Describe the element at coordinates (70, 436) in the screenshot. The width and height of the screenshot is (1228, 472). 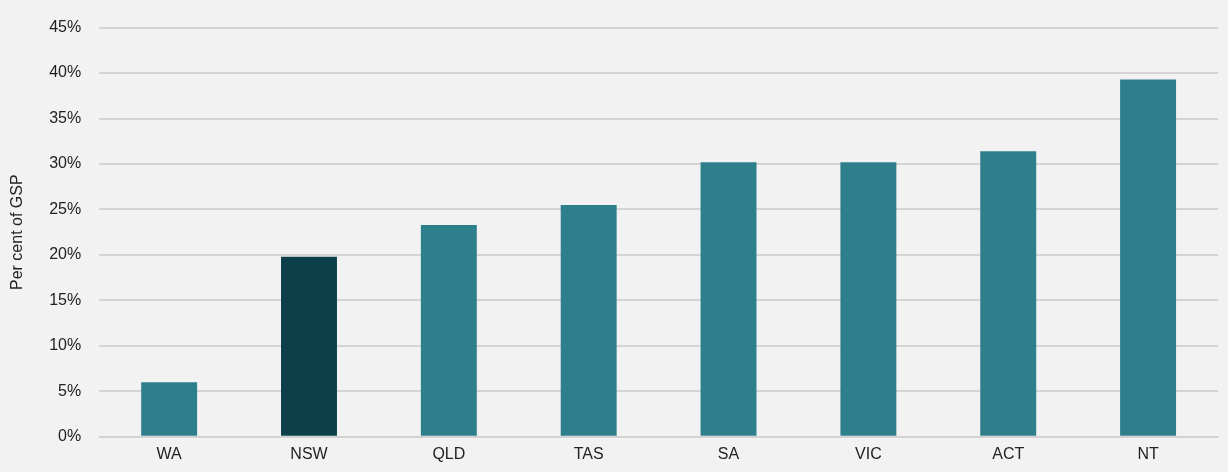
I see `y-tick-label: 0%` at that location.